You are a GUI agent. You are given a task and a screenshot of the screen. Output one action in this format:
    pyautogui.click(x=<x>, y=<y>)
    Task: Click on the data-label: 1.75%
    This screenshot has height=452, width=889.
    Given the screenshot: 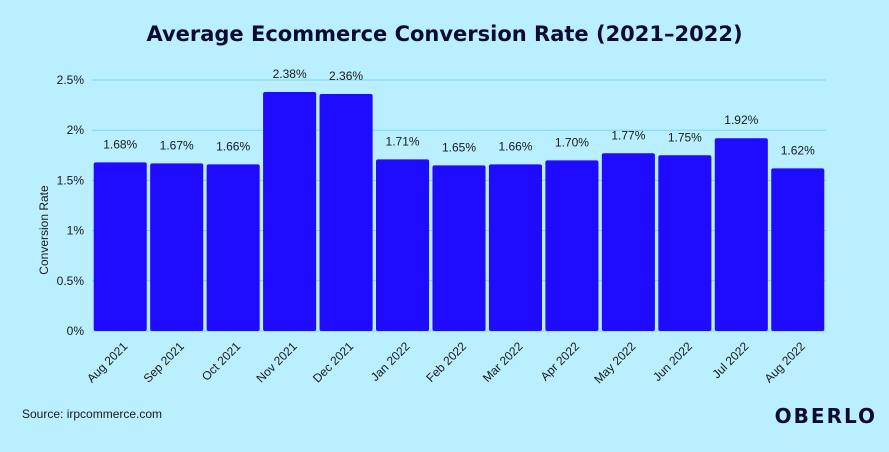 What is the action you would take?
    pyautogui.click(x=685, y=137)
    